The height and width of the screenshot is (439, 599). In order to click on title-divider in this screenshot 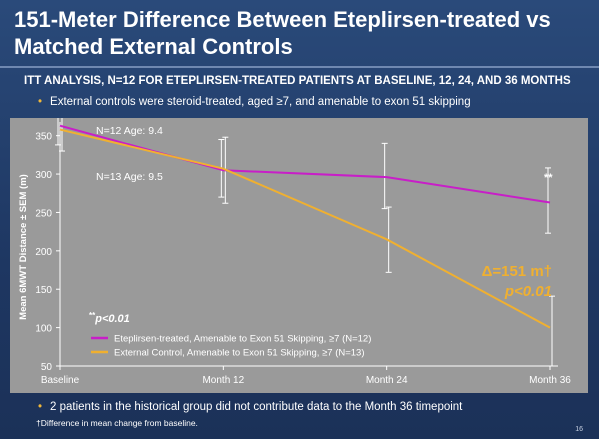, I will do `click(299, 67)`.